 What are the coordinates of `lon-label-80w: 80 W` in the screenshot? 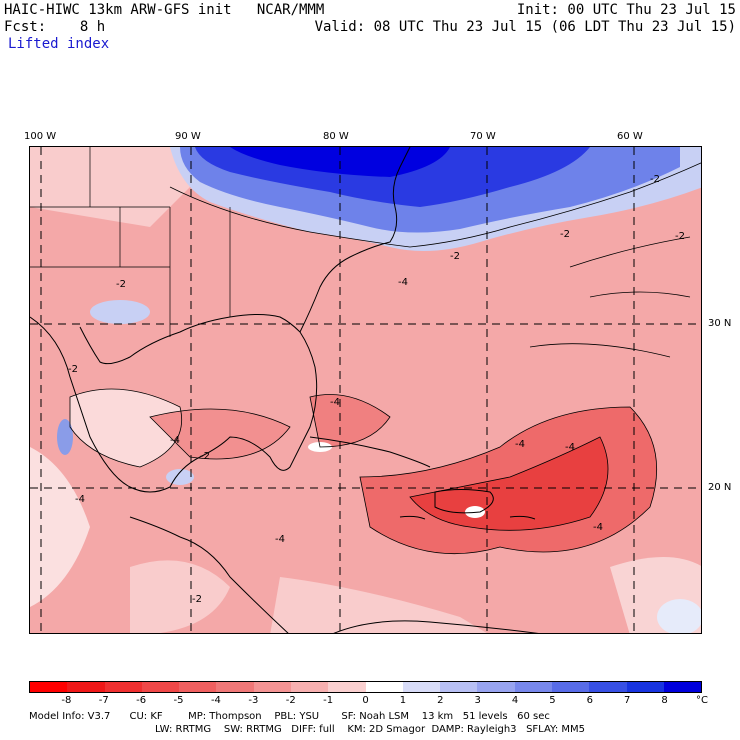 It's located at (336, 136).